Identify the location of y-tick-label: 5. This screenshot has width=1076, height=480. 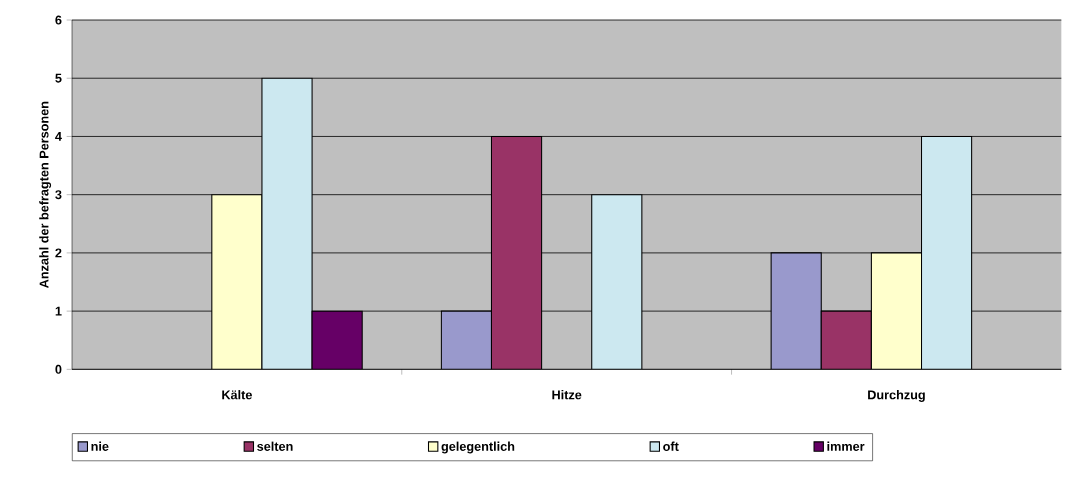
(58, 78).